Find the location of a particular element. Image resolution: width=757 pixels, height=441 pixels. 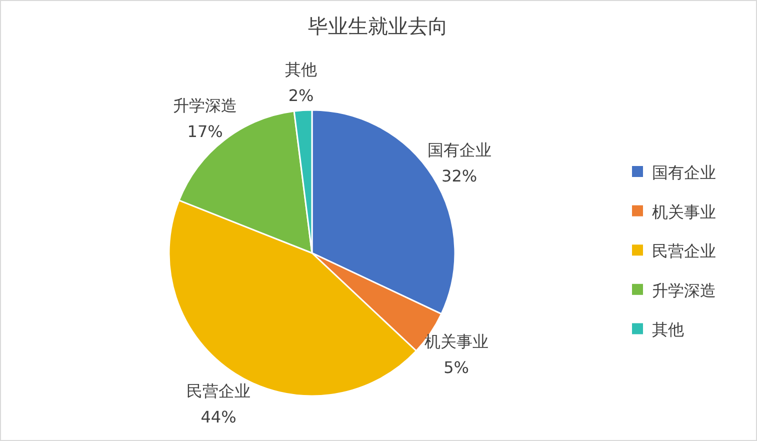

data-label: 2% is located at coordinates (301, 95).